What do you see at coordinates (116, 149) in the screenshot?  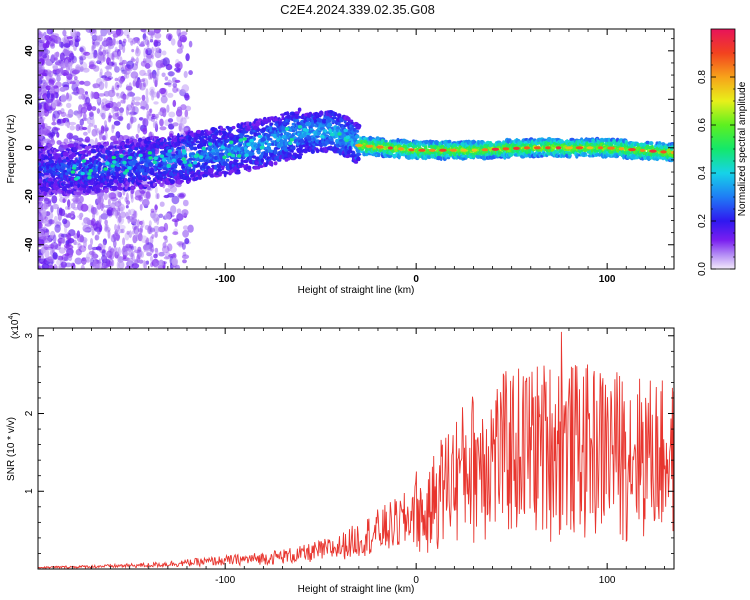 I see `noise-scatter` at bounding box center [116, 149].